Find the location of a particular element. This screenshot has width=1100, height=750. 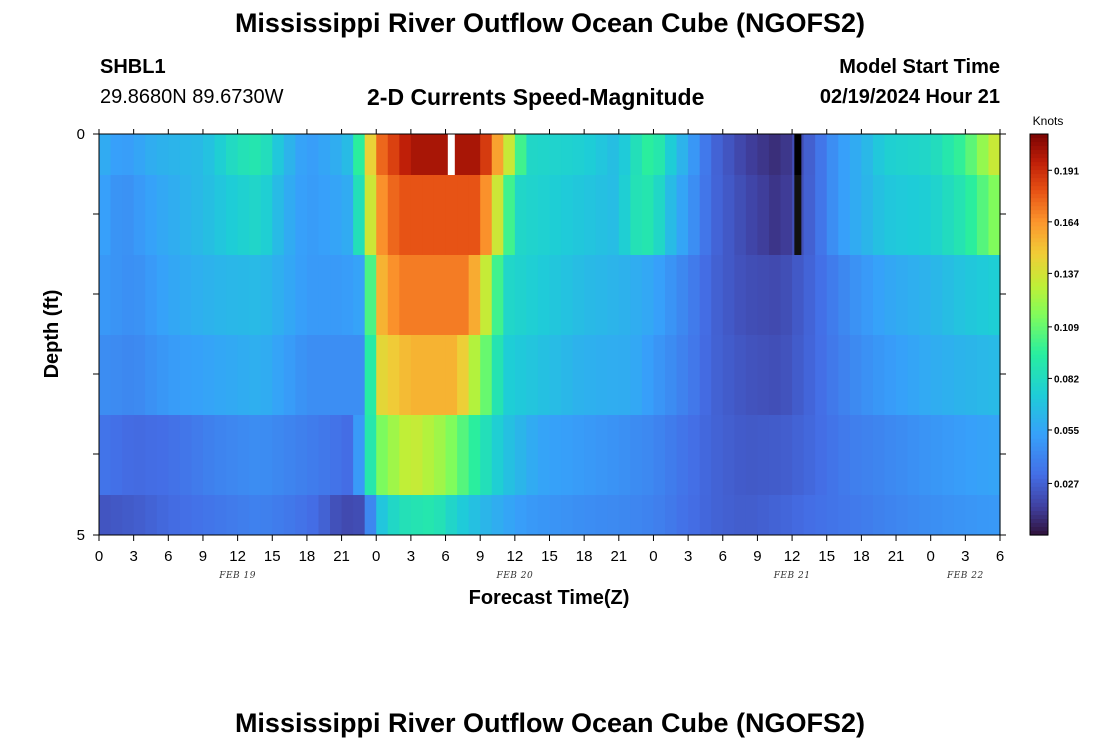

x-tick-label: 3 is located at coordinates (411, 556).